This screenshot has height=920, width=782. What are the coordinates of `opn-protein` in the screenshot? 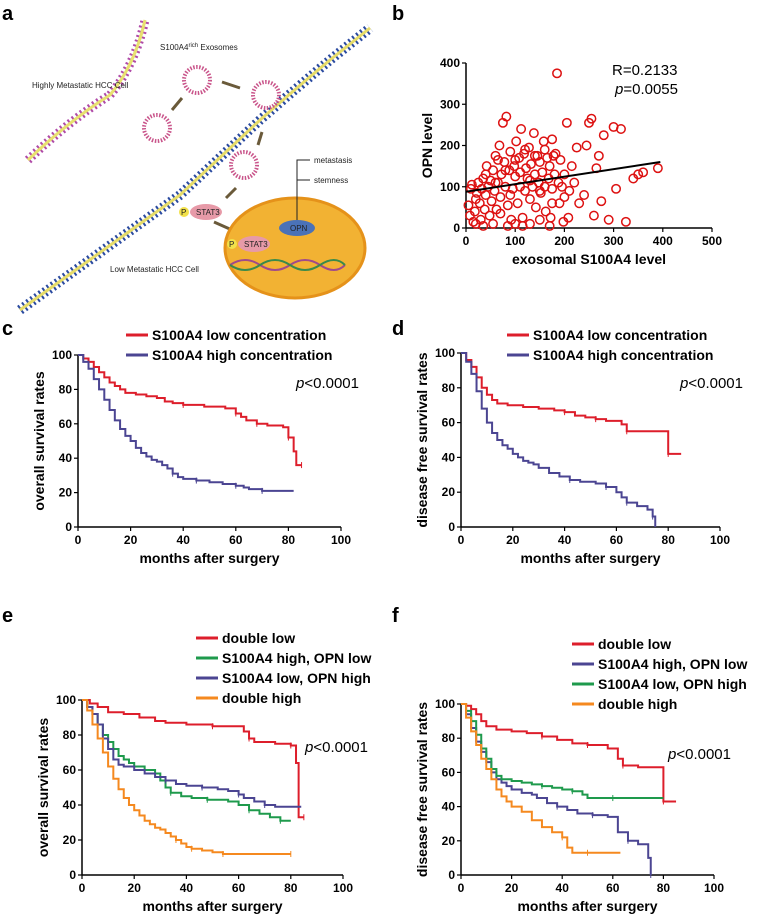 It's located at (297, 228).